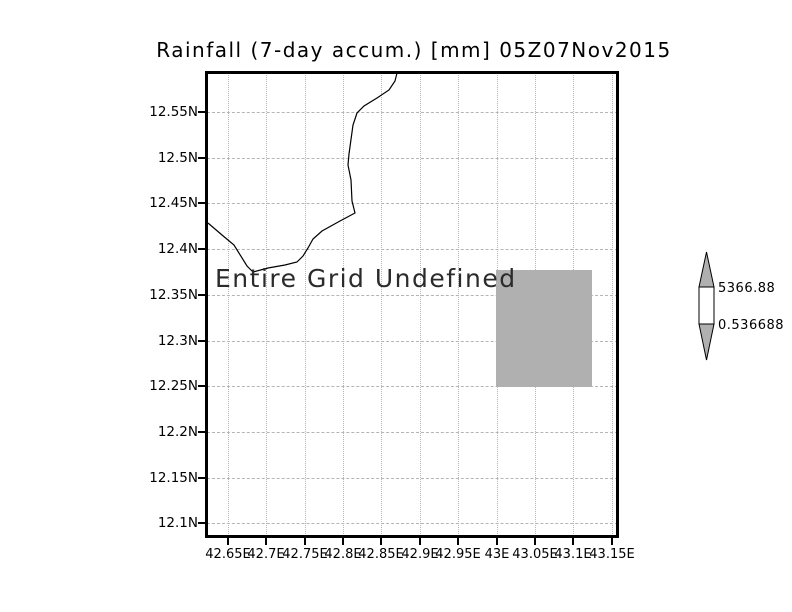  I want to click on y-tick-label: 12.5N, so click(177, 158).